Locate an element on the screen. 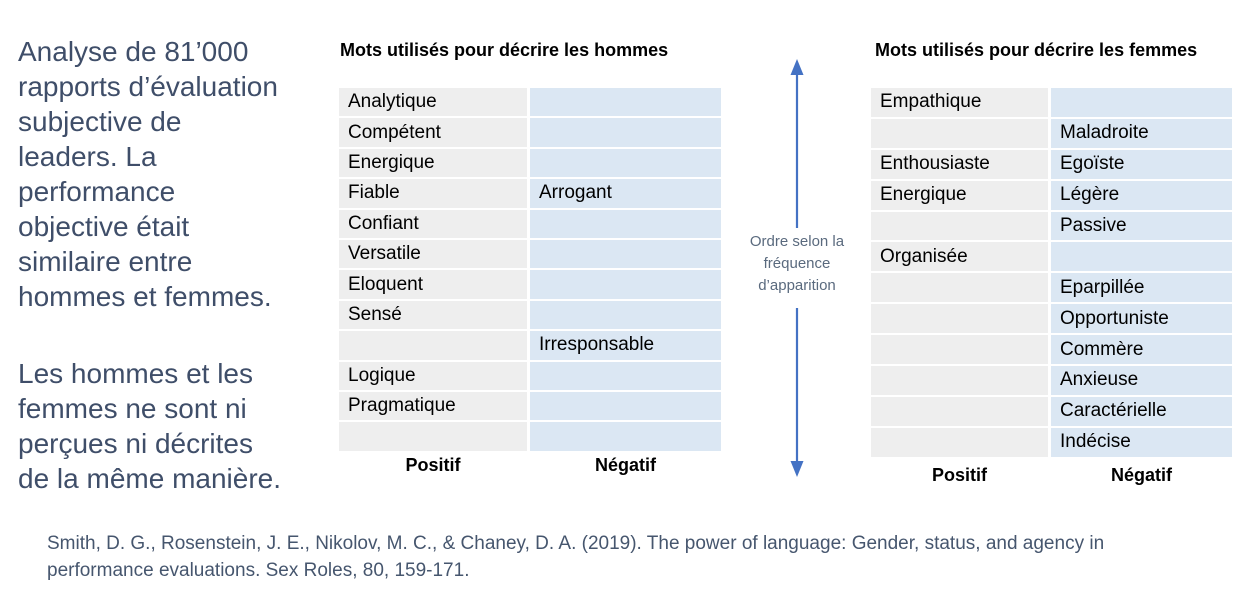  arrow-caption: Ordre selon la fréquence d’apparition is located at coordinates (797, 263).